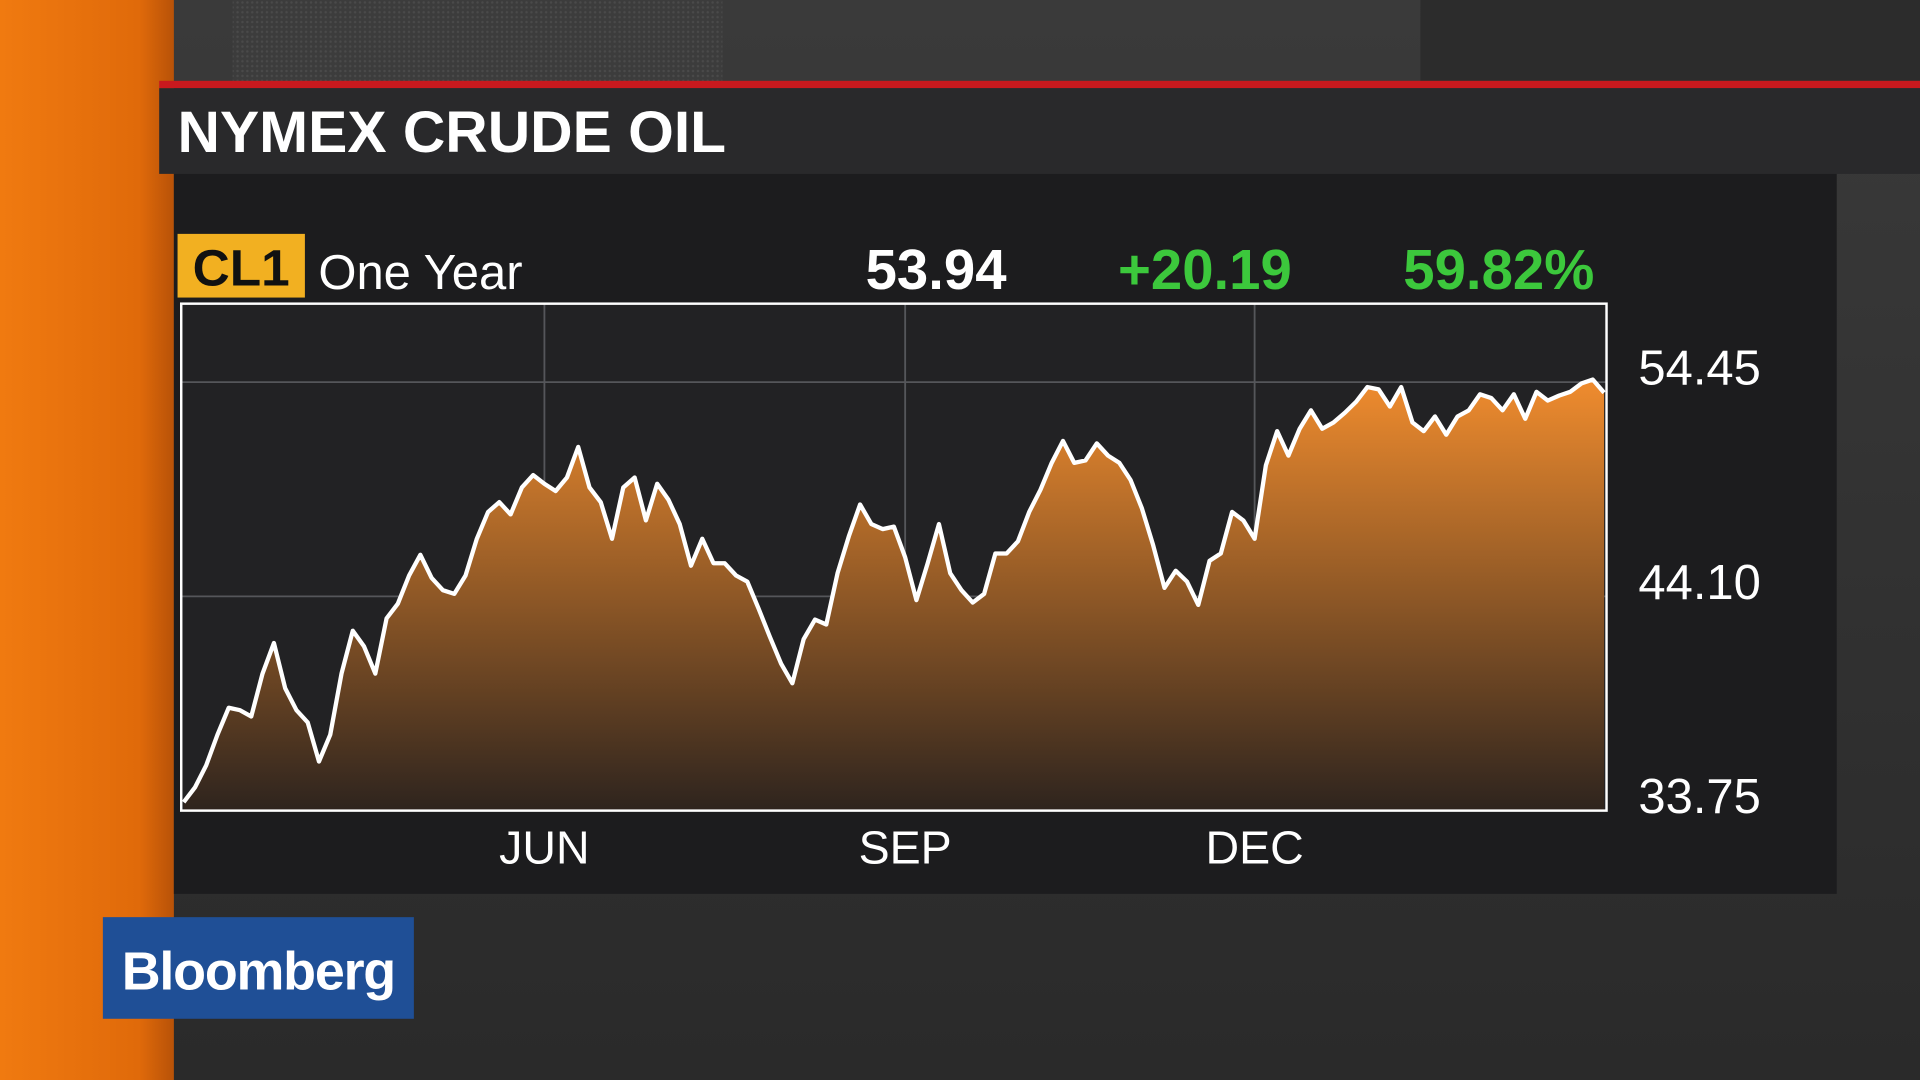 The height and width of the screenshot is (1080, 1920). I want to click on x-tick-label: DEC, so click(1255, 847).